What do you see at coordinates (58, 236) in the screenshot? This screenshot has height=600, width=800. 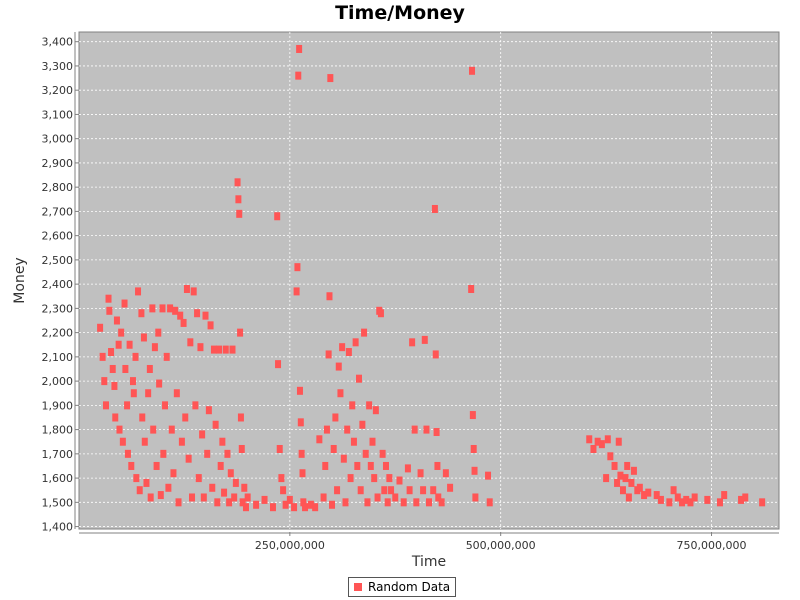 I see `y-tick-label: 2,600` at bounding box center [58, 236].